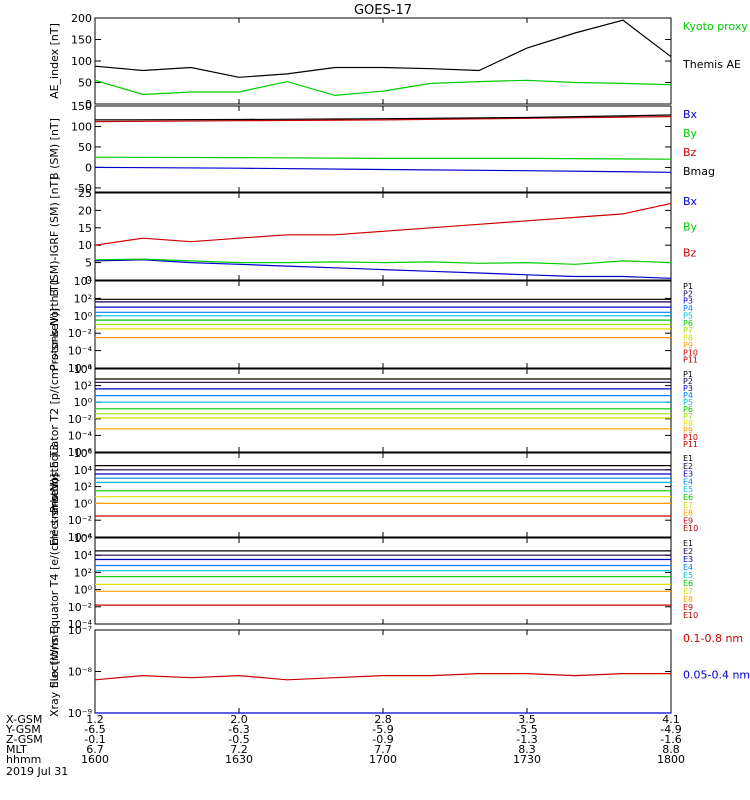 The height and width of the screenshot is (800, 750). Describe the element at coordinates (526, 729) in the screenshot. I see `x-row-value: -5.5` at that location.